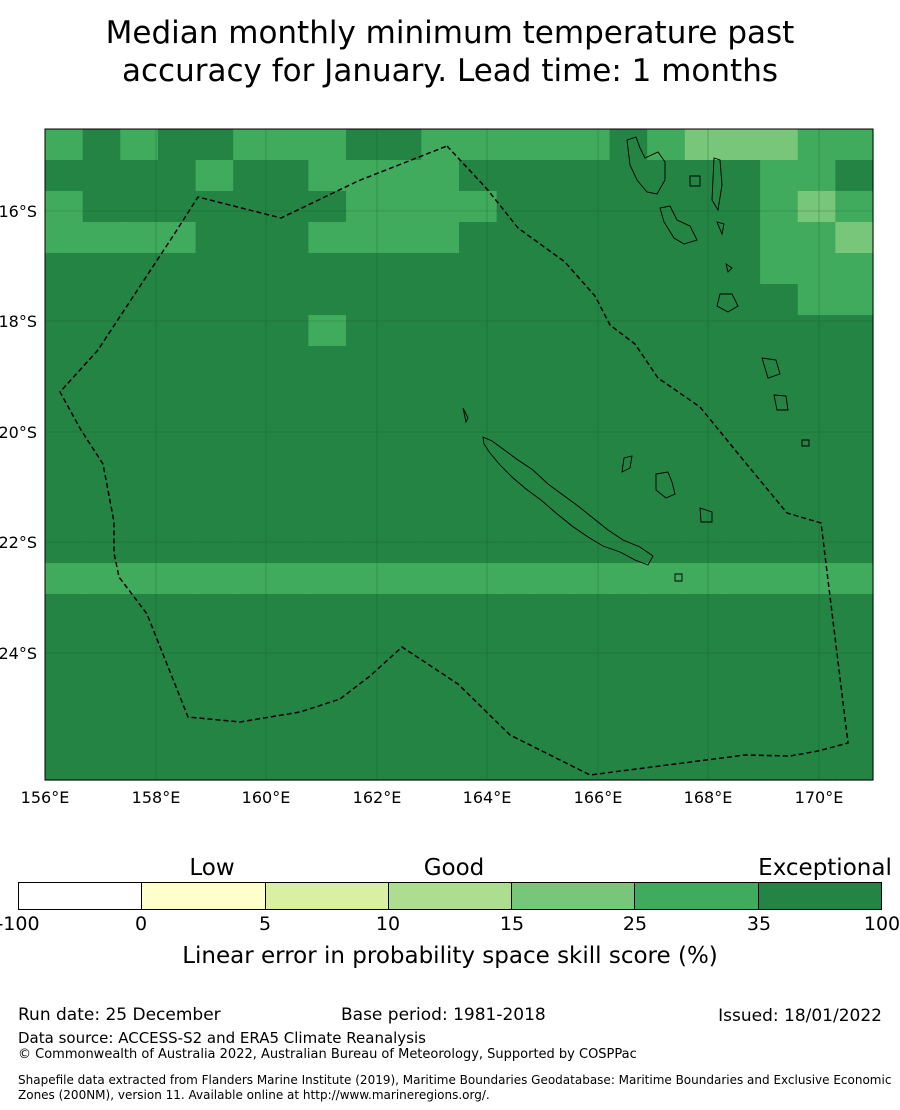 The image size is (900, 1110). Describe the element at coordinates (18, 653) in the screenshot. I see `lat-label: 24°S` at that location.